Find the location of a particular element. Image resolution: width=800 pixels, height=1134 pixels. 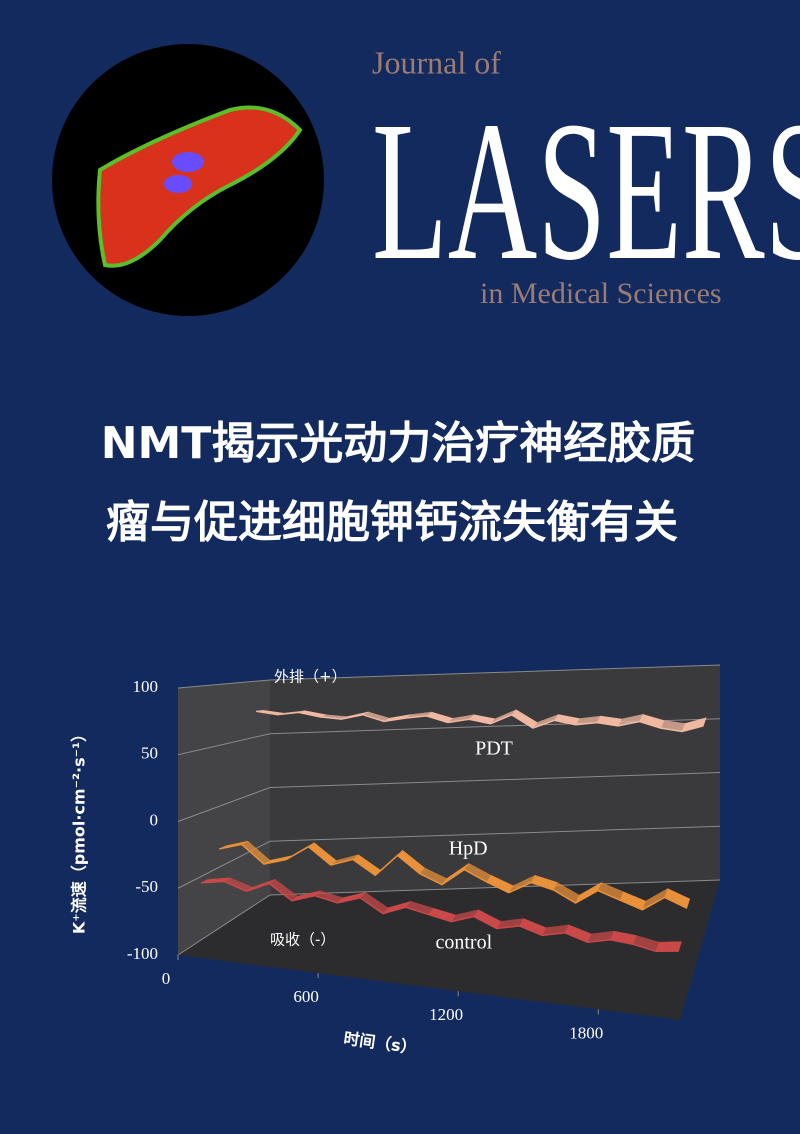

y-tick-label: 50 is located at coordinates (149, 753).